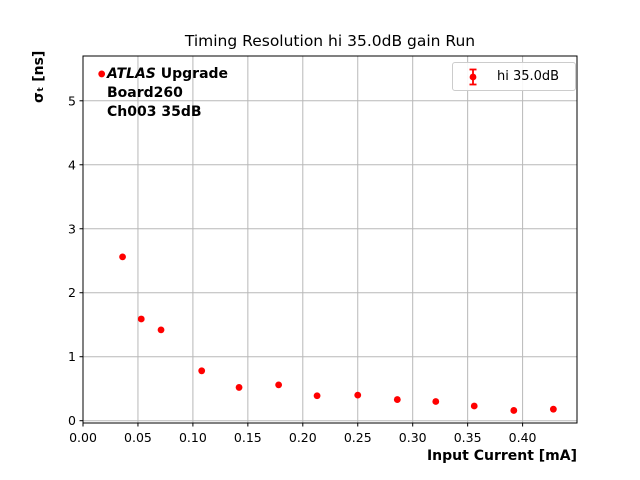  Describe the element at coordinates (145, 93) in the screenshot. I see `annotation-line2: Board260` at that location.